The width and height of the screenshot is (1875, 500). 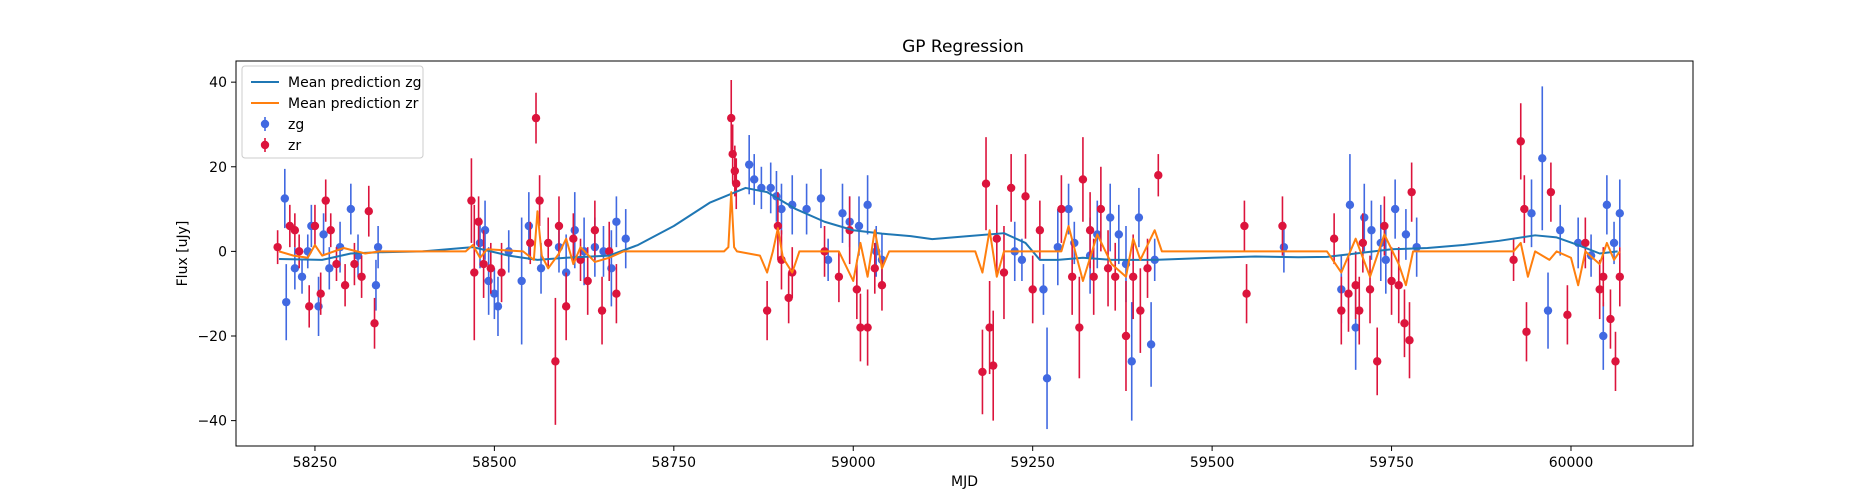 What do you see at coordinates (218, 168) in the screenshot?
I see `y-tick-label: 20` at bounding box center [218, 168].